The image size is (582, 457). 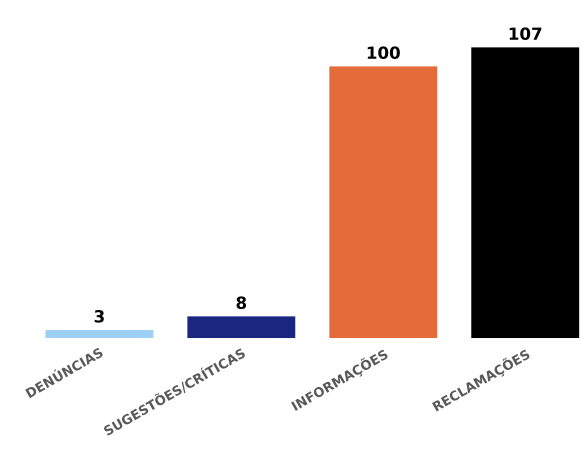 What do you see at coordinates (241, 303) in the screenshot?
I see `data-label: 8` at bounding box center [241, 303].